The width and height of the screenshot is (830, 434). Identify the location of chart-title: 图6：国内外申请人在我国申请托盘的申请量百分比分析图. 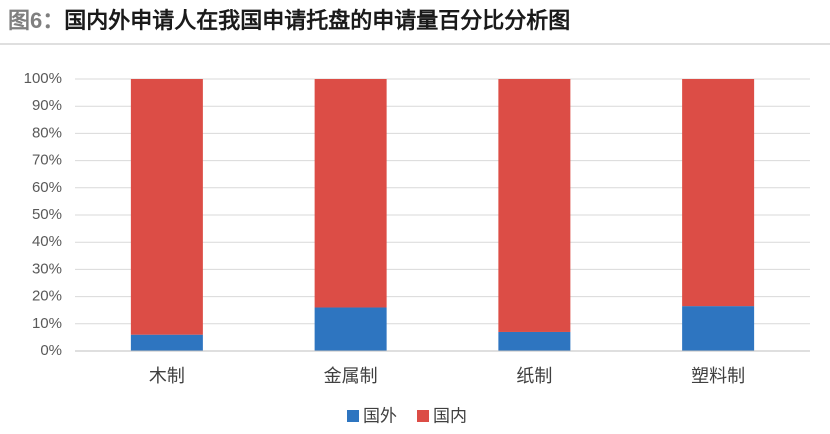
(289, 20).